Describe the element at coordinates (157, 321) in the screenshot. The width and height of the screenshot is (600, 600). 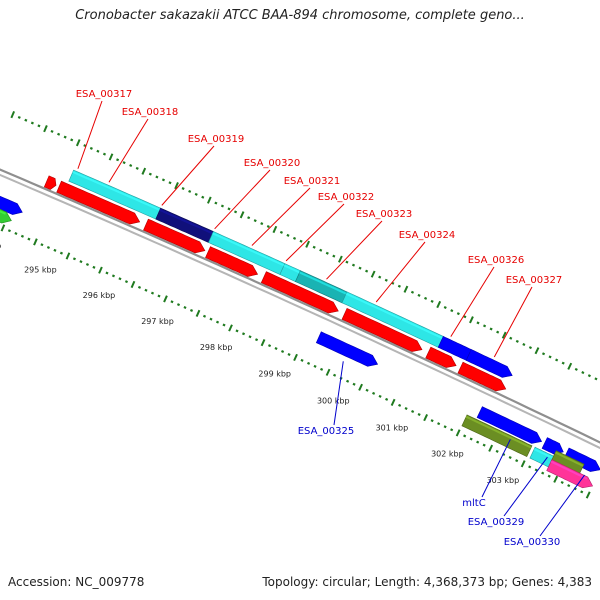
I see `scale-tick-label: 297 kbp` at that location.